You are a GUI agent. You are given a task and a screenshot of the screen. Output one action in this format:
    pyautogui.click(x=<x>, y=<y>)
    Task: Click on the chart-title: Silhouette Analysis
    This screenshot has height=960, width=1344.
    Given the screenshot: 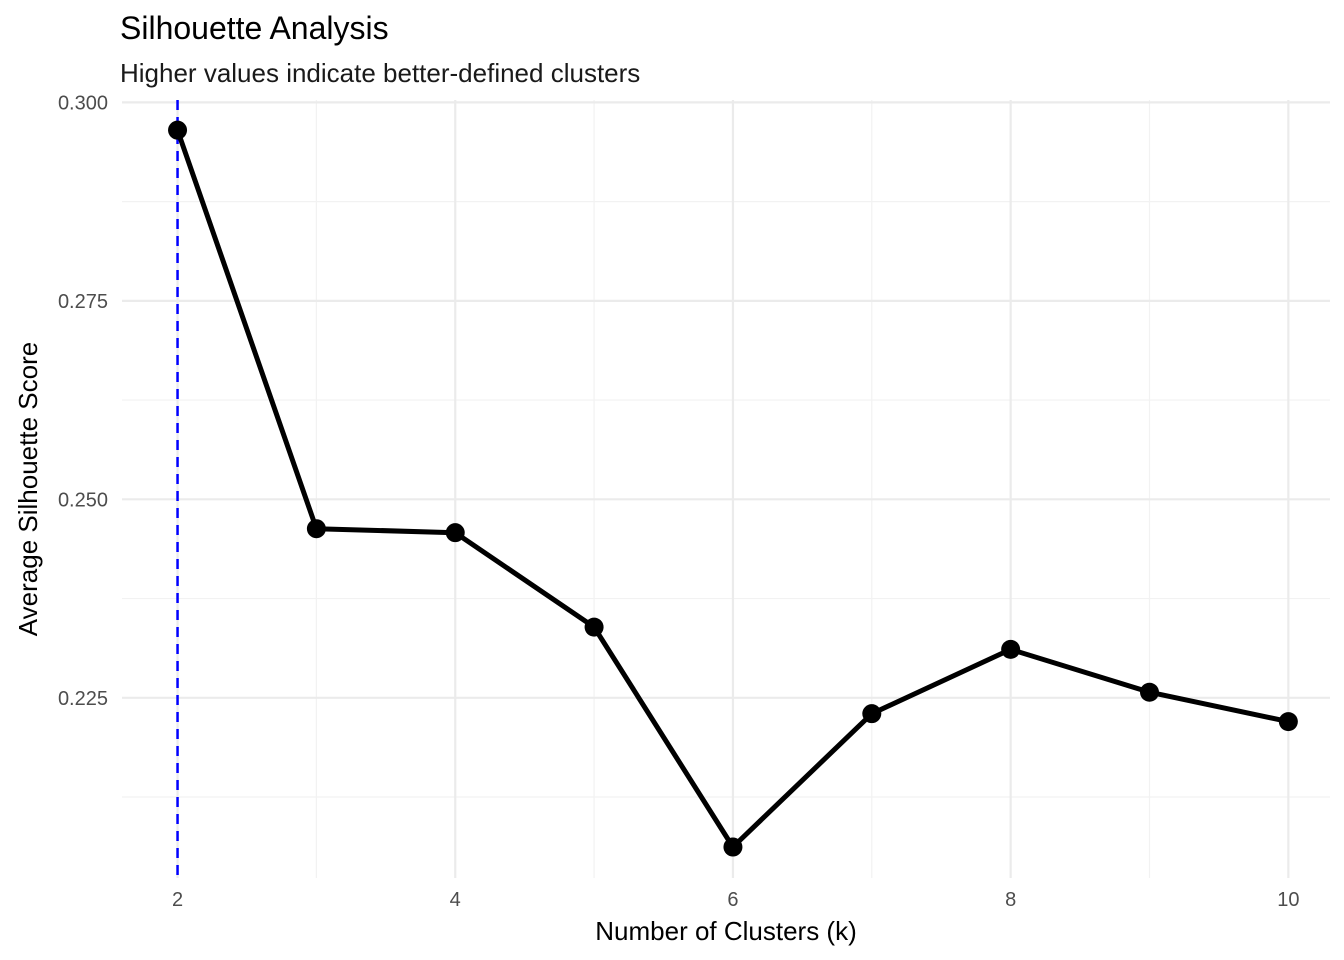 What is the action you would take?
    pyautogui.click(x=254, y=28)
    